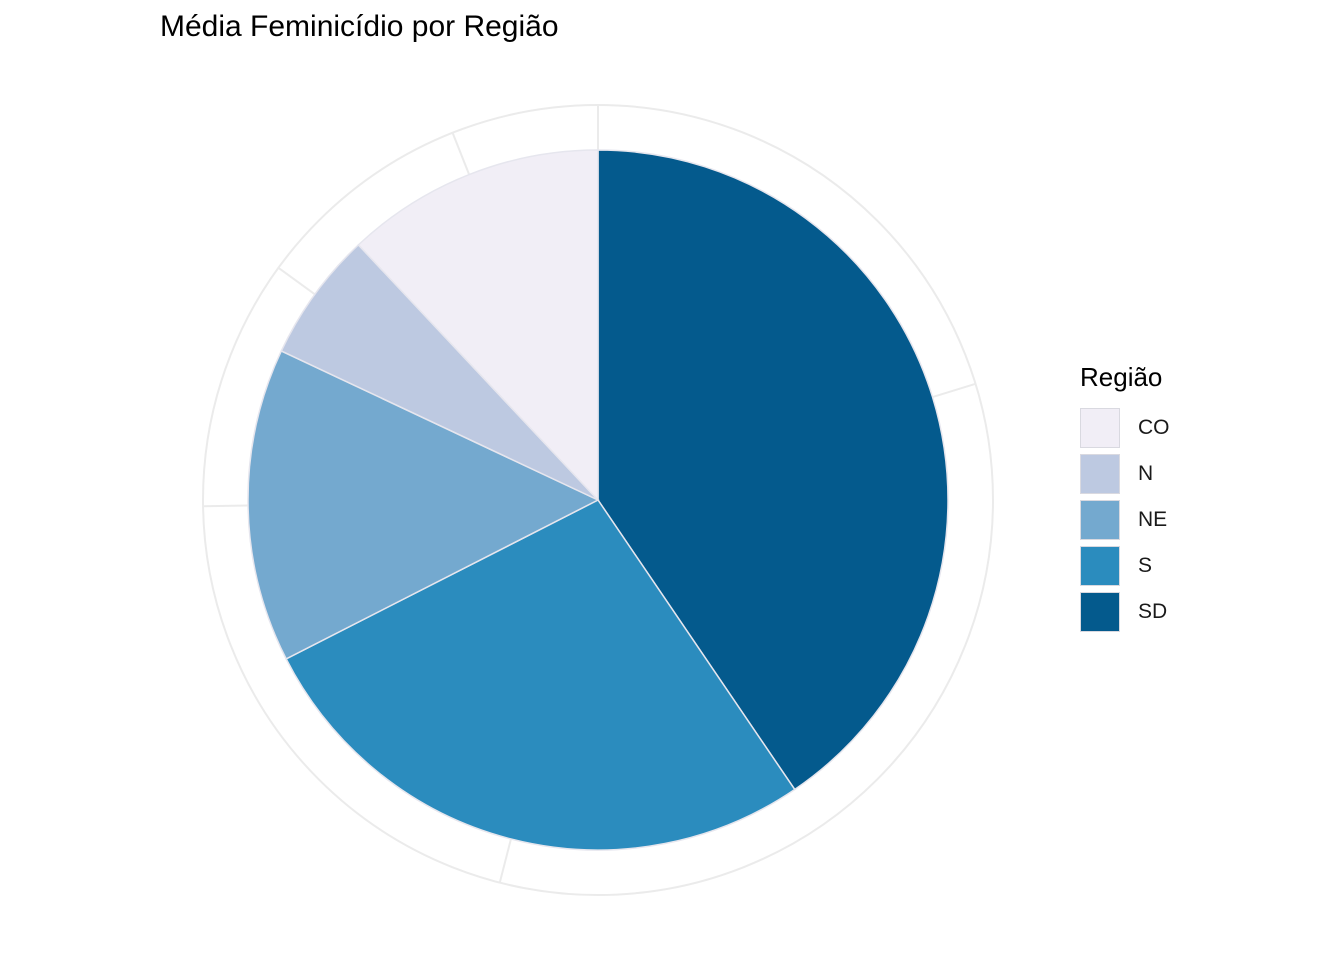  What do you see at coordinates (1145, 565) in the screenshot?
I see `legend-label: S` at bounding box center [1145, 565].